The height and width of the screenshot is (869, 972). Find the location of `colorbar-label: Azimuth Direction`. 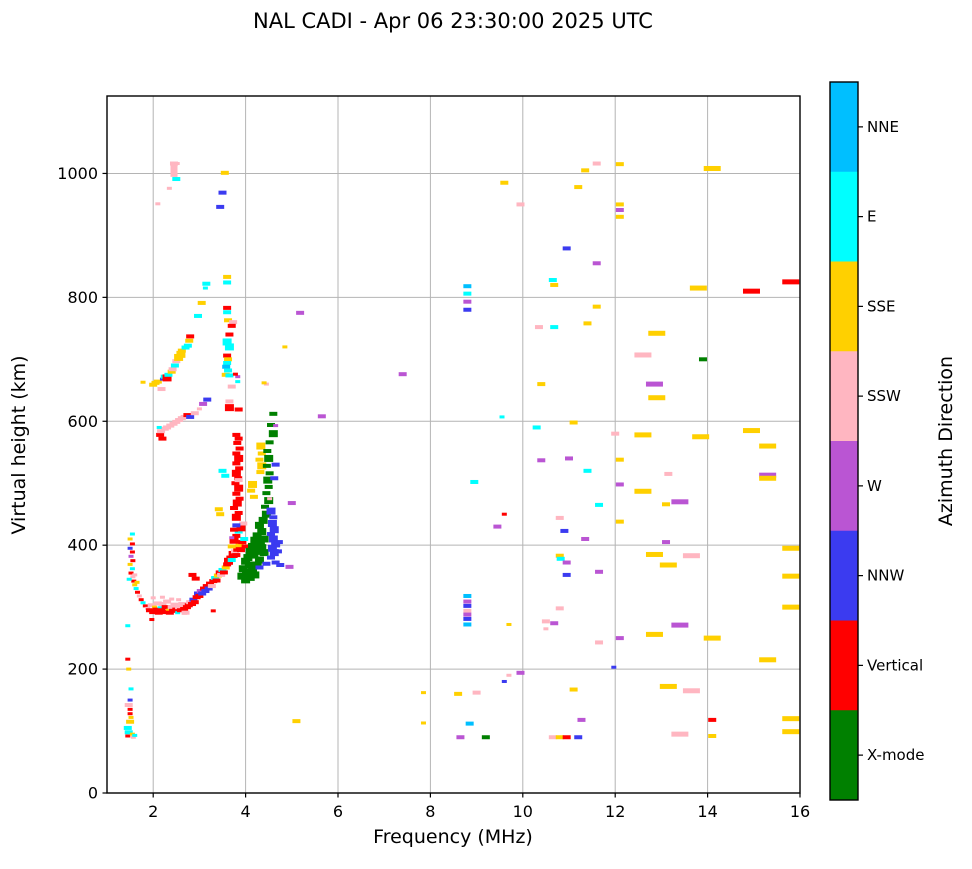

colorbar-label: Azimuth Direction is located at coordinates (946, 441).